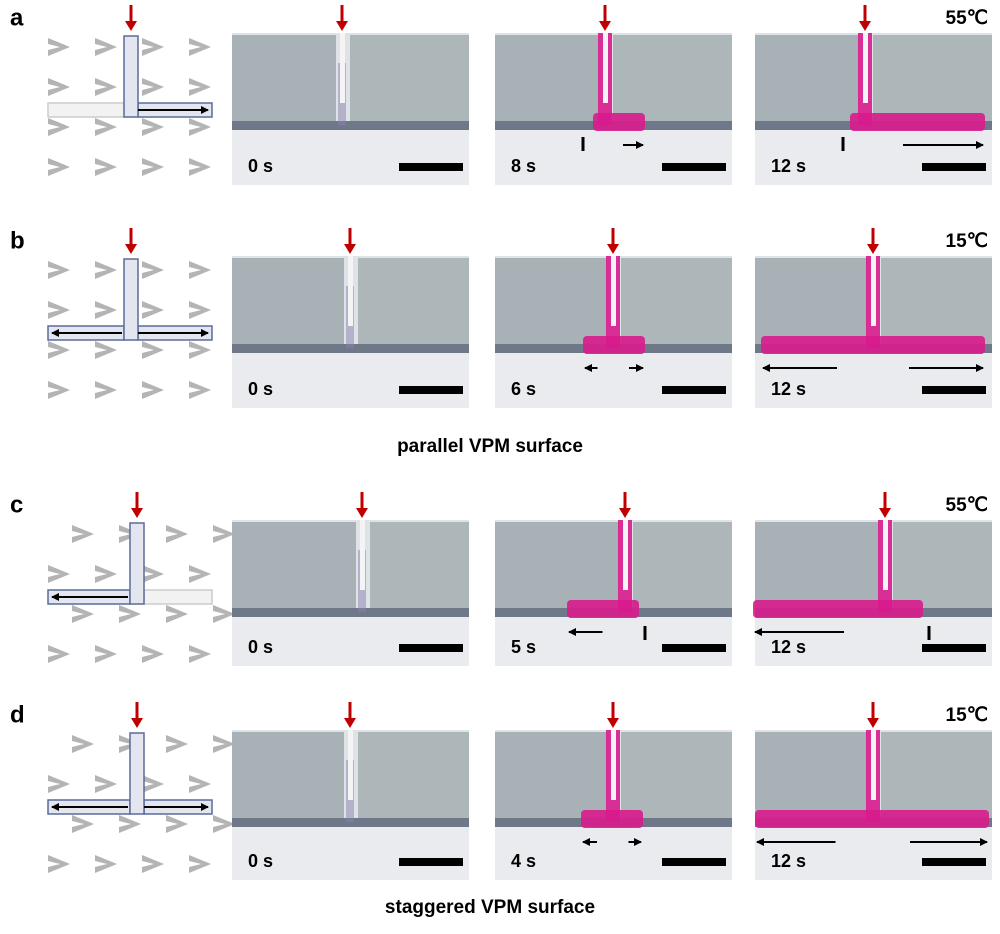 Image resolution: width=1000 pixels, height=934 pixels. Describe the element at coordinates (490, 446) in the screenshot. I see `caption: parallel VPM surface` at that location.